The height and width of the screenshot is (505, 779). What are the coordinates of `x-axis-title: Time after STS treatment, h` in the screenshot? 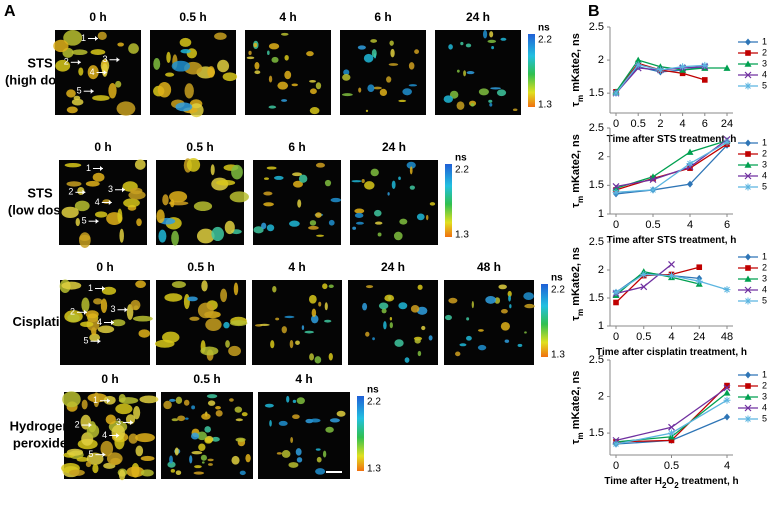 It's located at (672, 240).